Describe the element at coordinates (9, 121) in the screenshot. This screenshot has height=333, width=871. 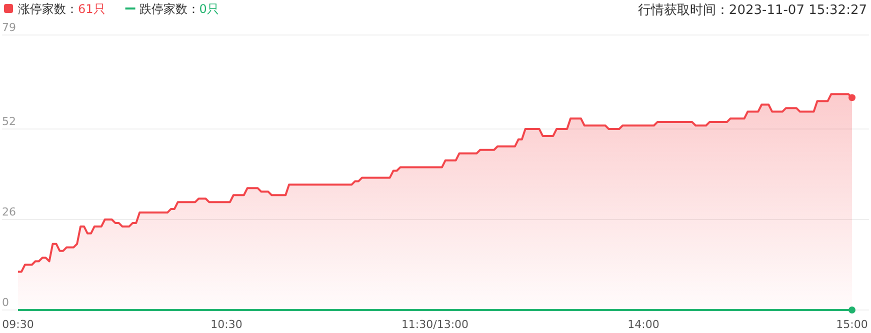
I see `y-tick-label: 52` at that location.